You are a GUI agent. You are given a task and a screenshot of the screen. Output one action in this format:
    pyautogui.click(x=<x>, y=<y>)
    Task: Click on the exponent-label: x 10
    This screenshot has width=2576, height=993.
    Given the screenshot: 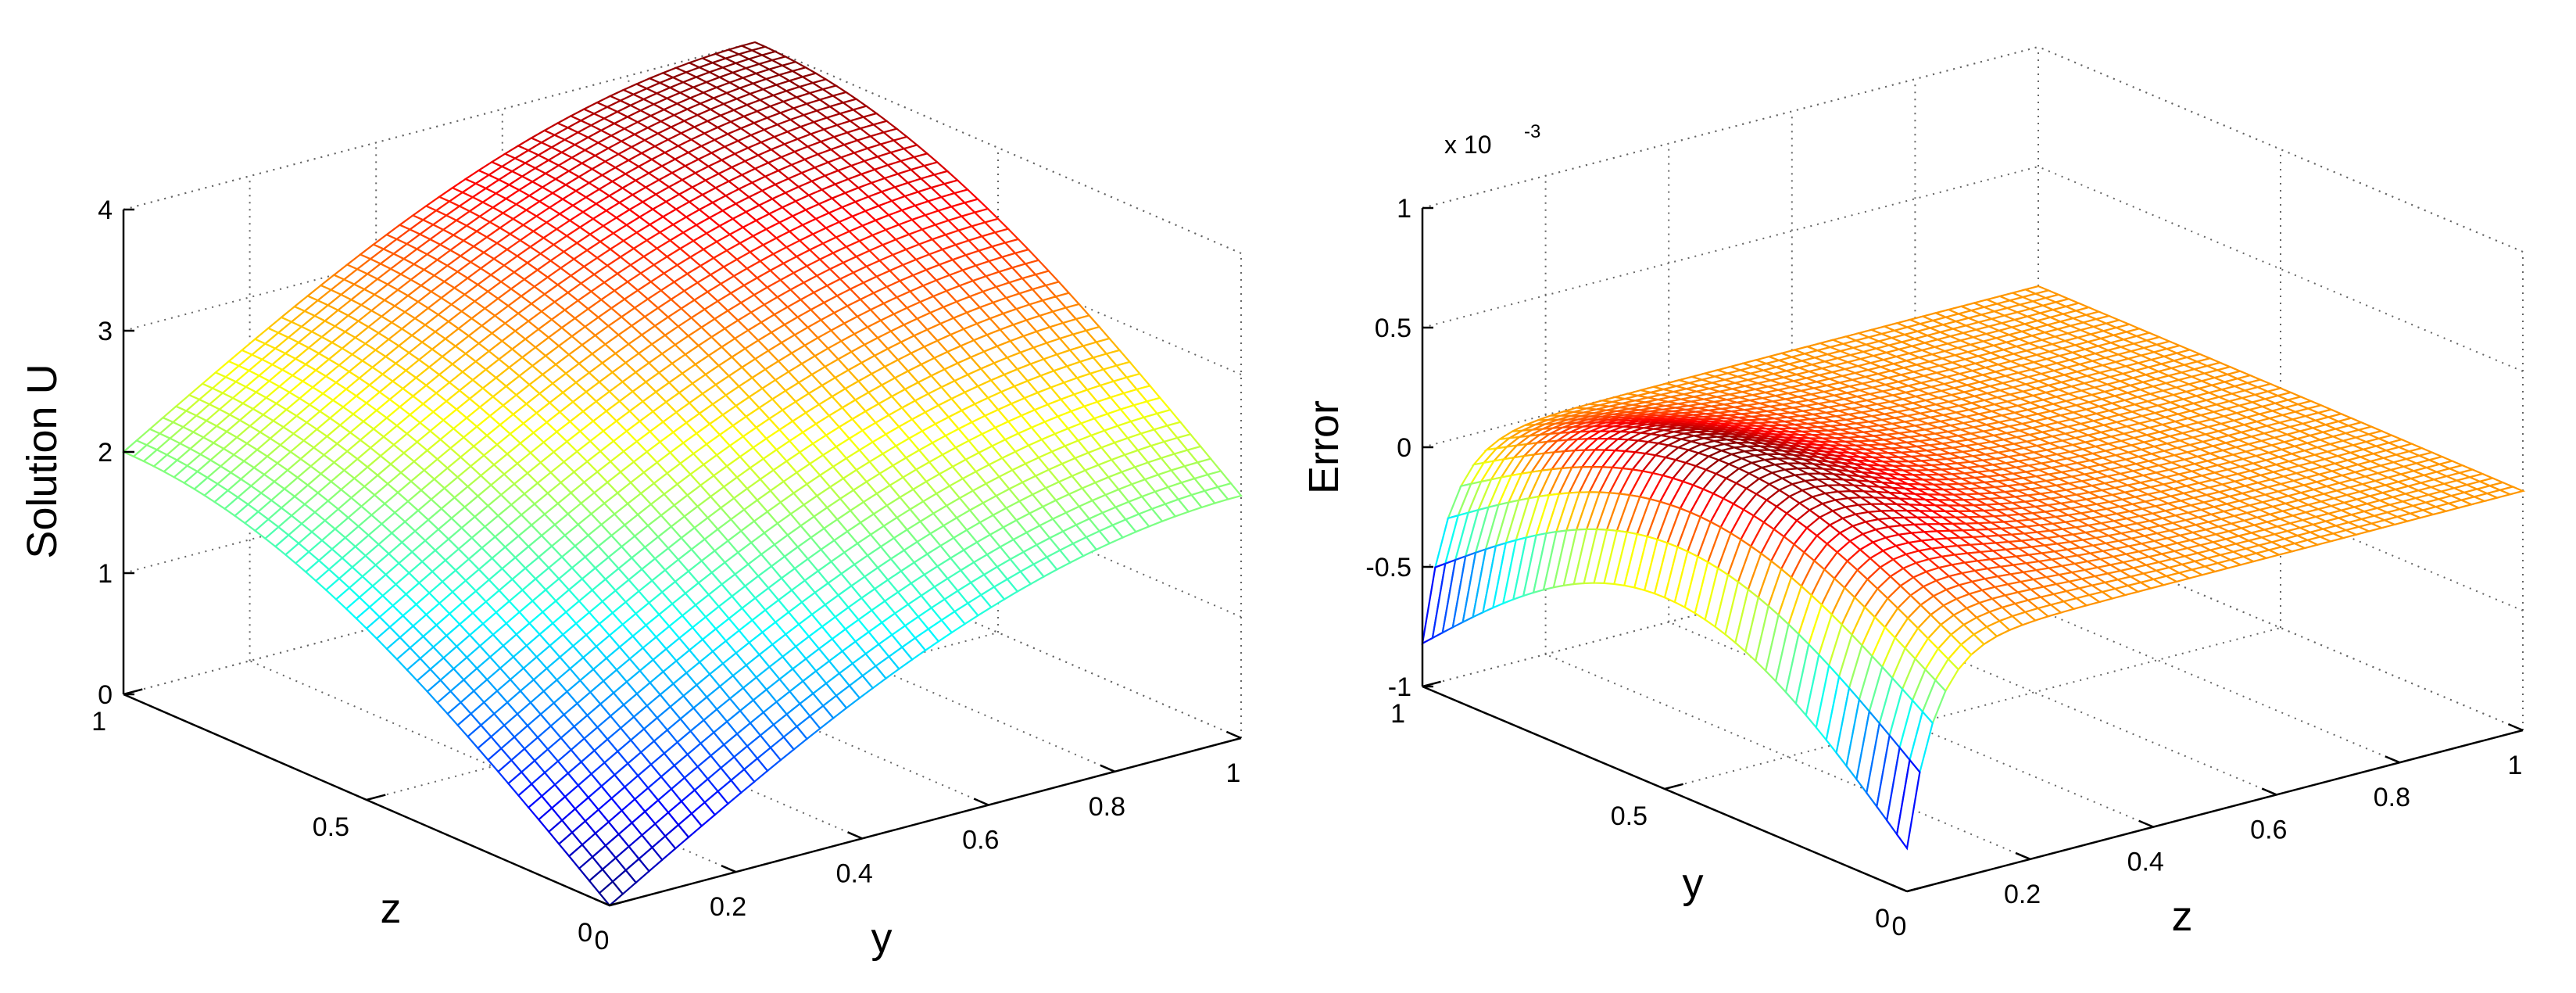 What is the action you would take?
    pyautogui.click(x=1467, y=145)
    